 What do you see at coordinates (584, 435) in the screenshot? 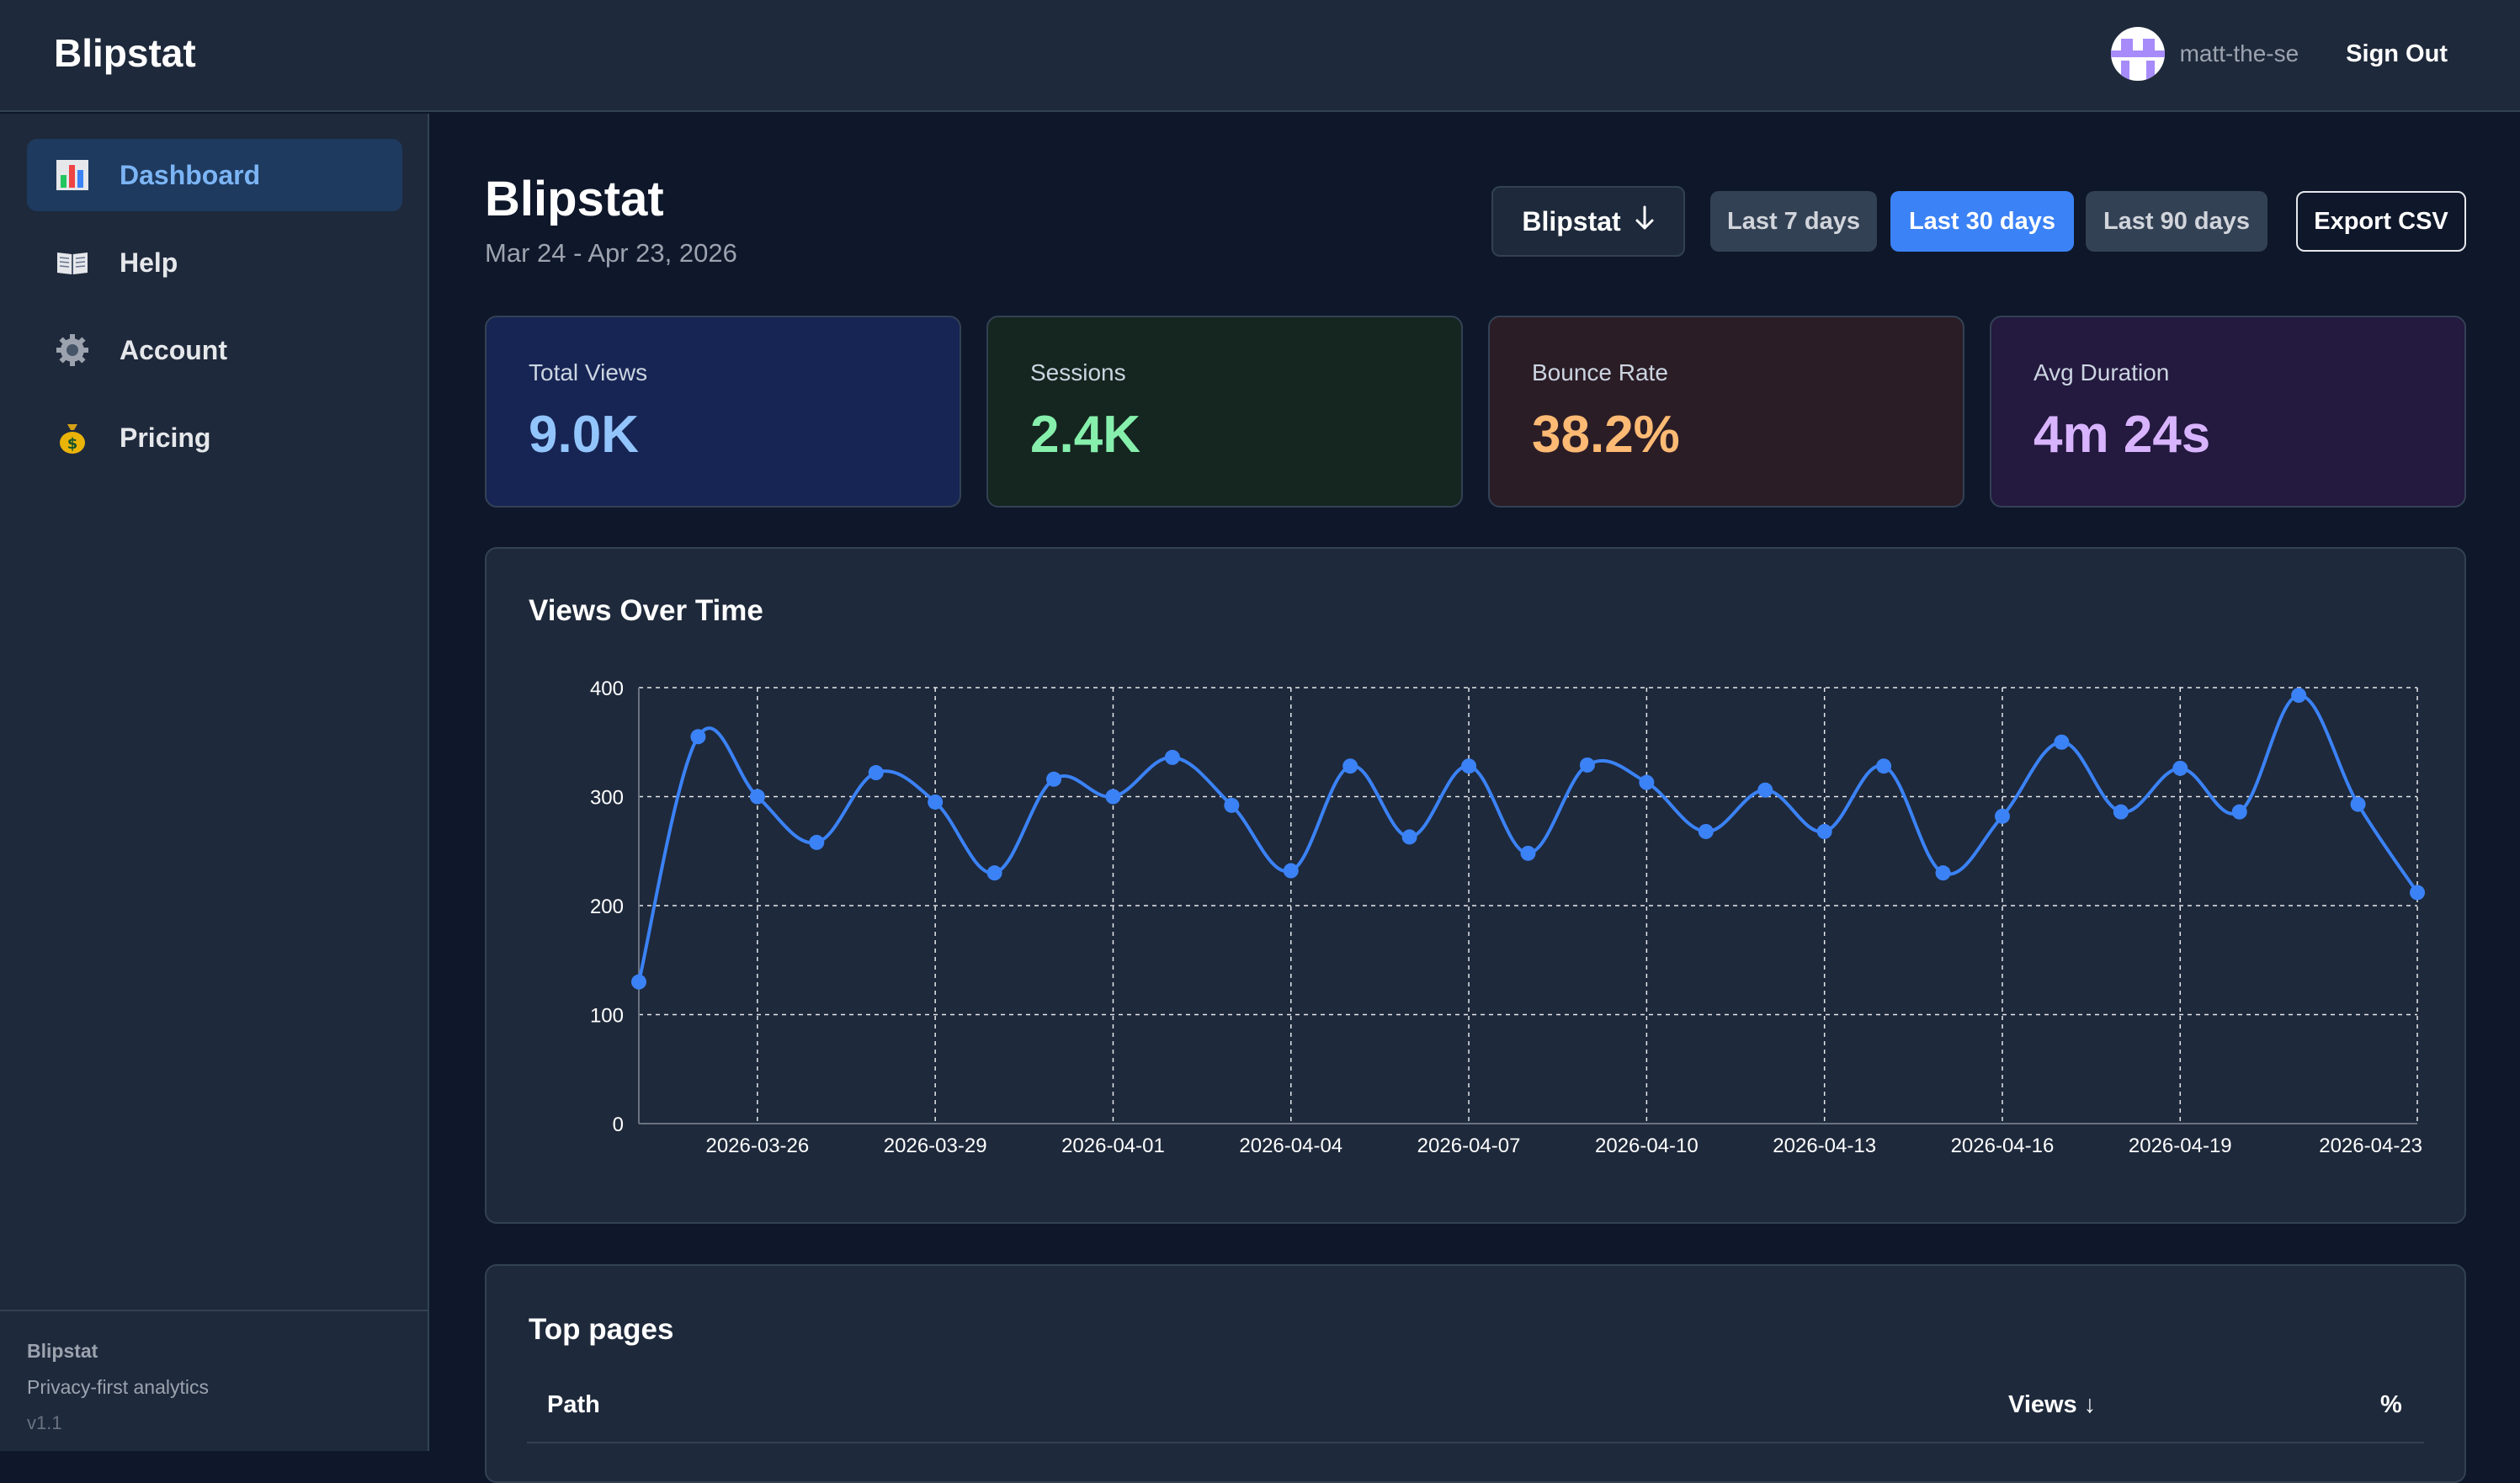
I see `stat-value: 9.0K` at bounding box center [584, 435].